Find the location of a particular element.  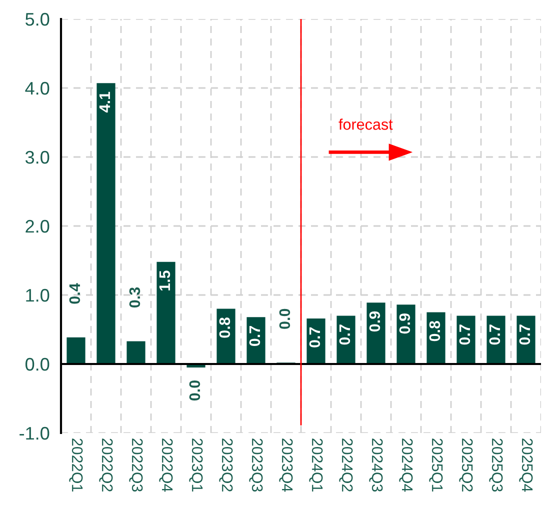

x-tick-label: 2025Q1 is located at coordinates (436, 465).